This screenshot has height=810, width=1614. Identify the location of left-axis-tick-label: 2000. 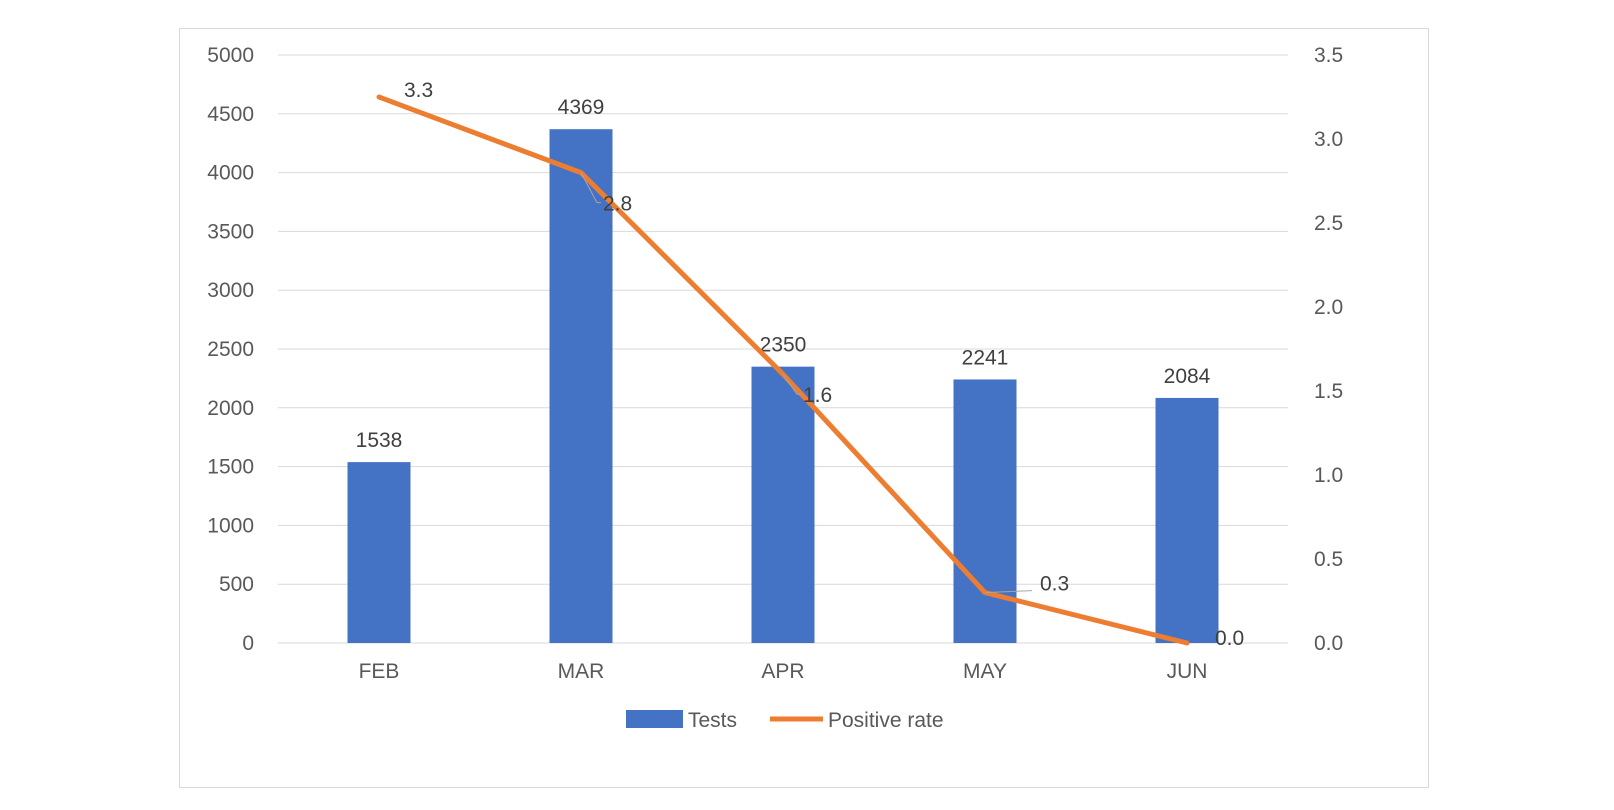
(230, 408).